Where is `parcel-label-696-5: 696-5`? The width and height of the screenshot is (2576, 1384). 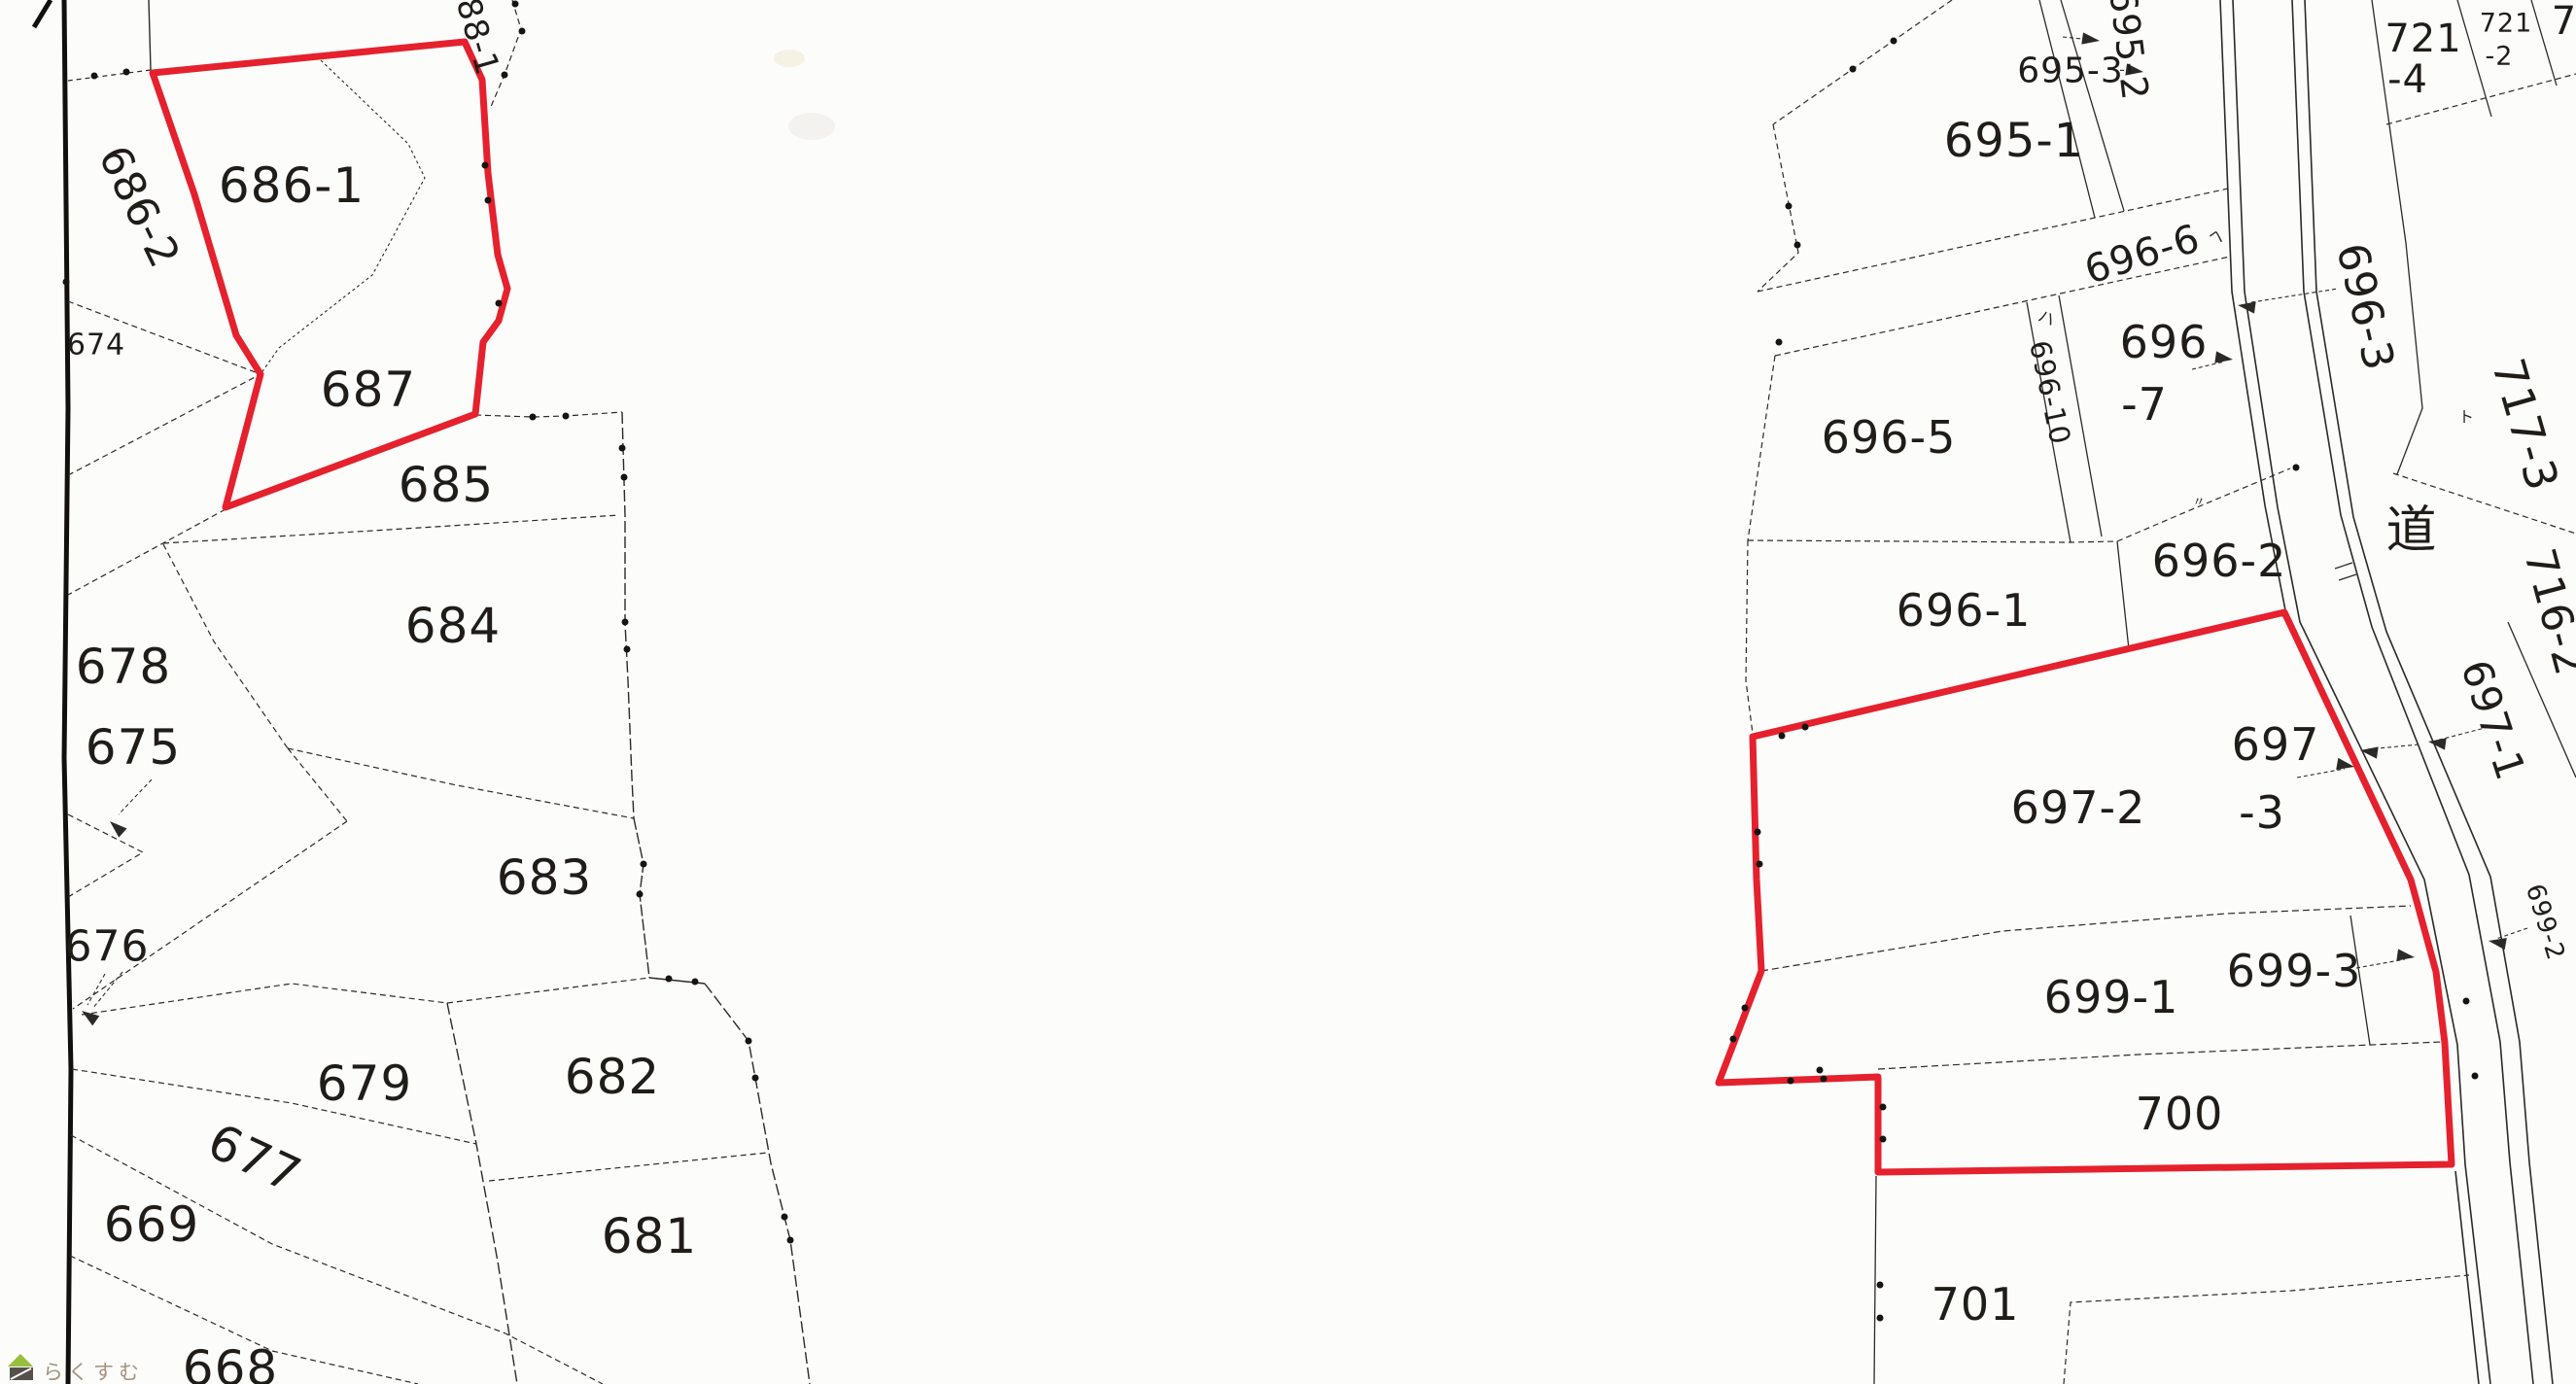 parcel-label-696-5: 696-5 is located at coordinates (1890, 437).